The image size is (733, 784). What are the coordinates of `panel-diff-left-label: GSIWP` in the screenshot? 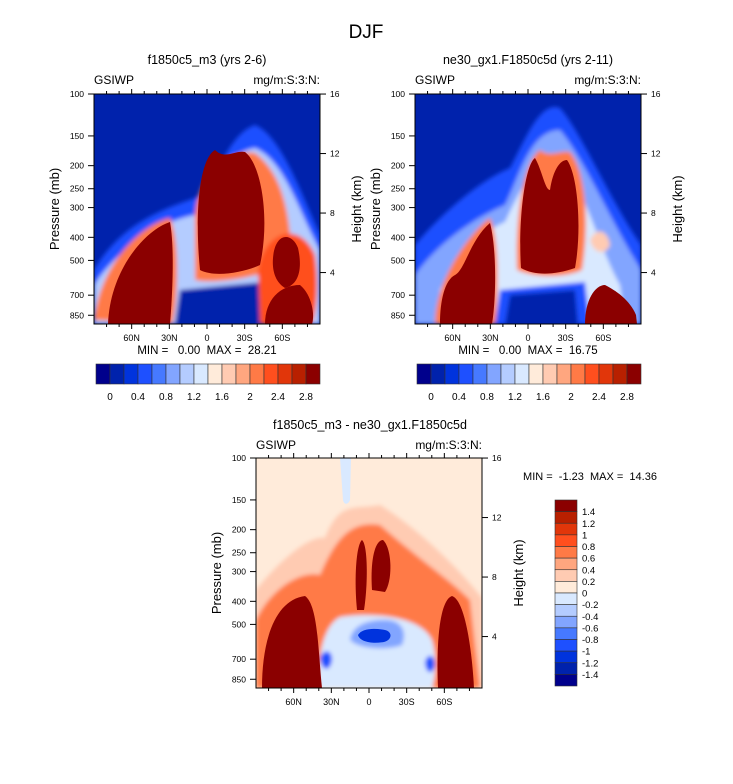 It's located at (276, 445).